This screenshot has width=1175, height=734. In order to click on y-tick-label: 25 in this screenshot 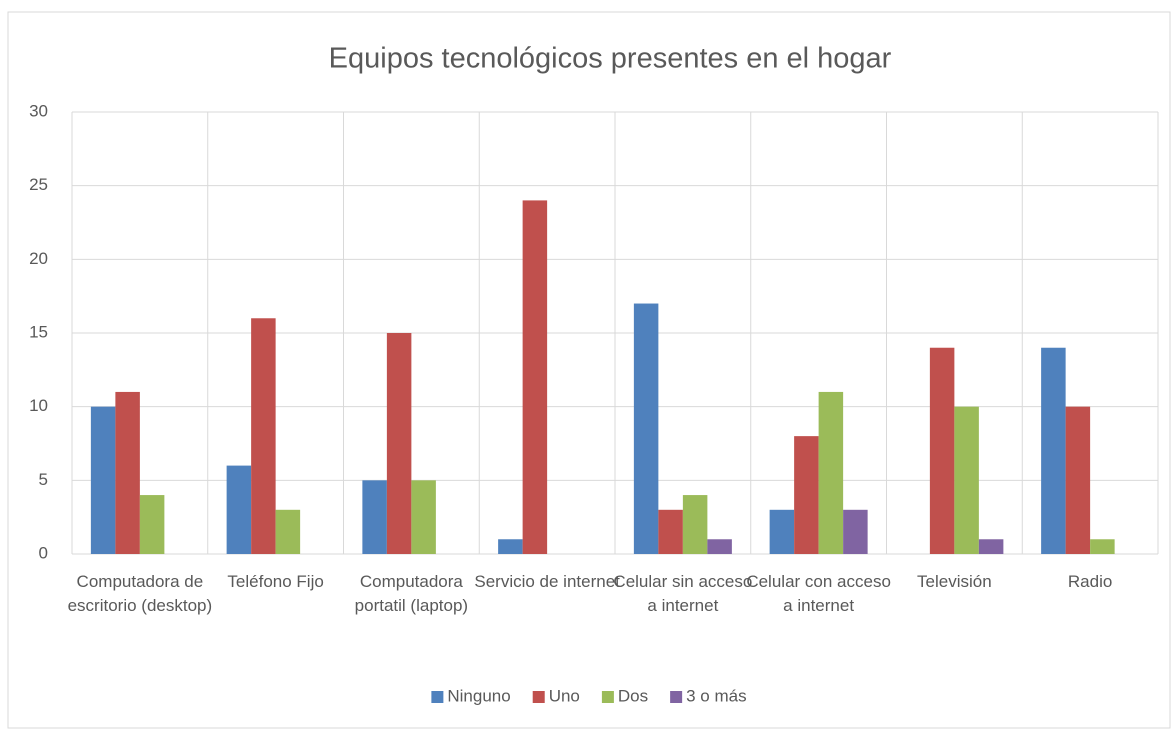, I will do `click(38, 184)`.